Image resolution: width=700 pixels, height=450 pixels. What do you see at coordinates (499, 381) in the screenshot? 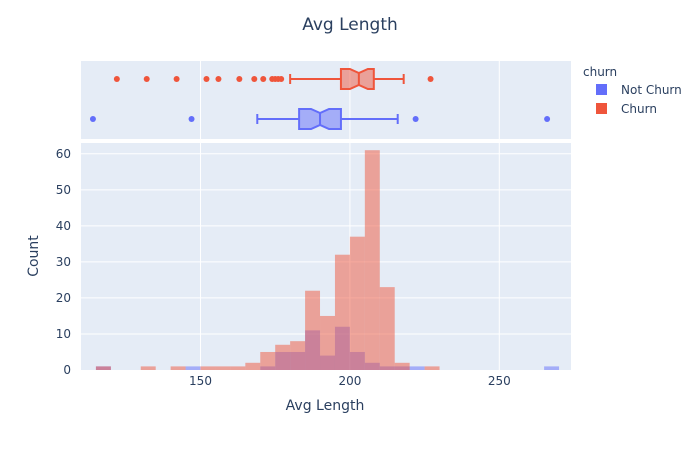
I see `x-tick-label: 250` at bounding box center [499, 381].